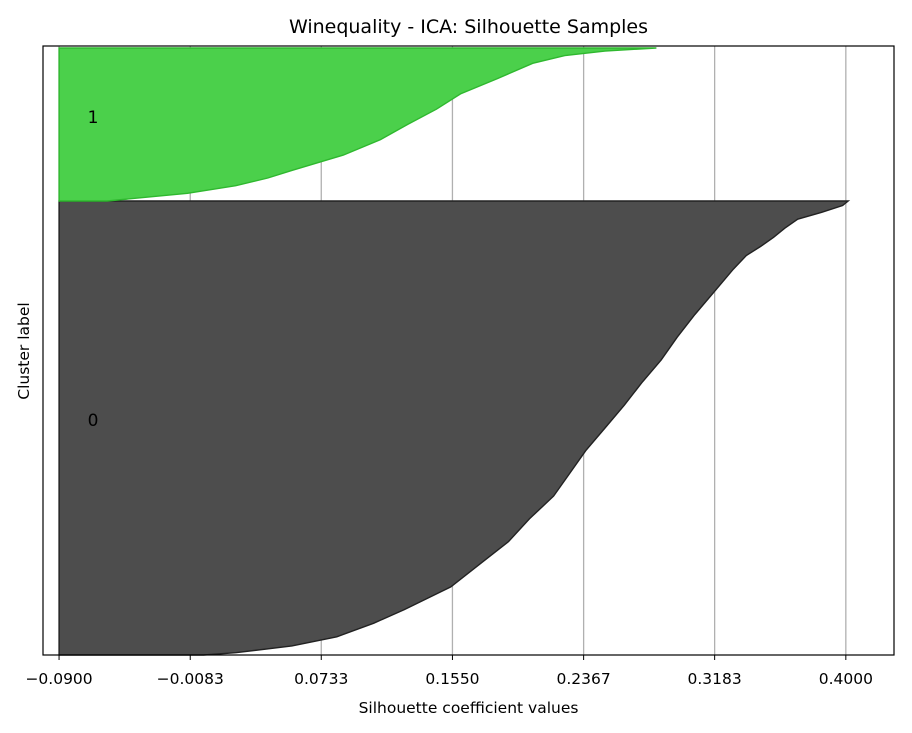  I want to click on x-tick-label-4: 0.2367, so click(584, 679).